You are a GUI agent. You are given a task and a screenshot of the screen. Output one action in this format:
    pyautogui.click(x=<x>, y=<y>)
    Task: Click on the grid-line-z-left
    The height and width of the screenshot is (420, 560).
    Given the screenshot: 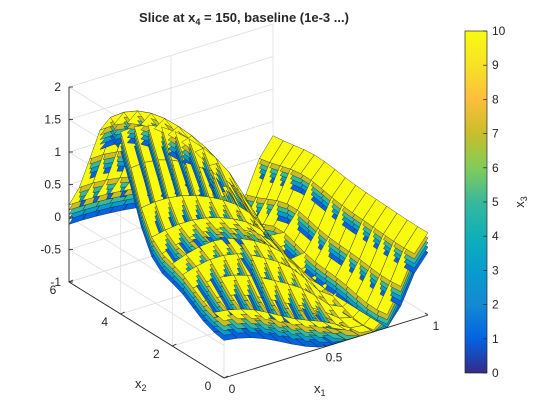 What is the action you would take?
    pyautogui.click(x=146, y=297)
    